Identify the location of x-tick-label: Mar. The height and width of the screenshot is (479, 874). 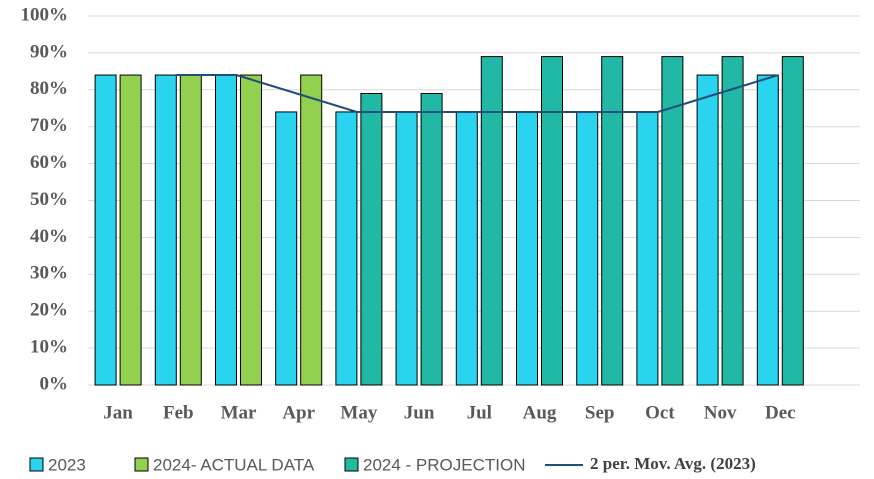
(239, 412).